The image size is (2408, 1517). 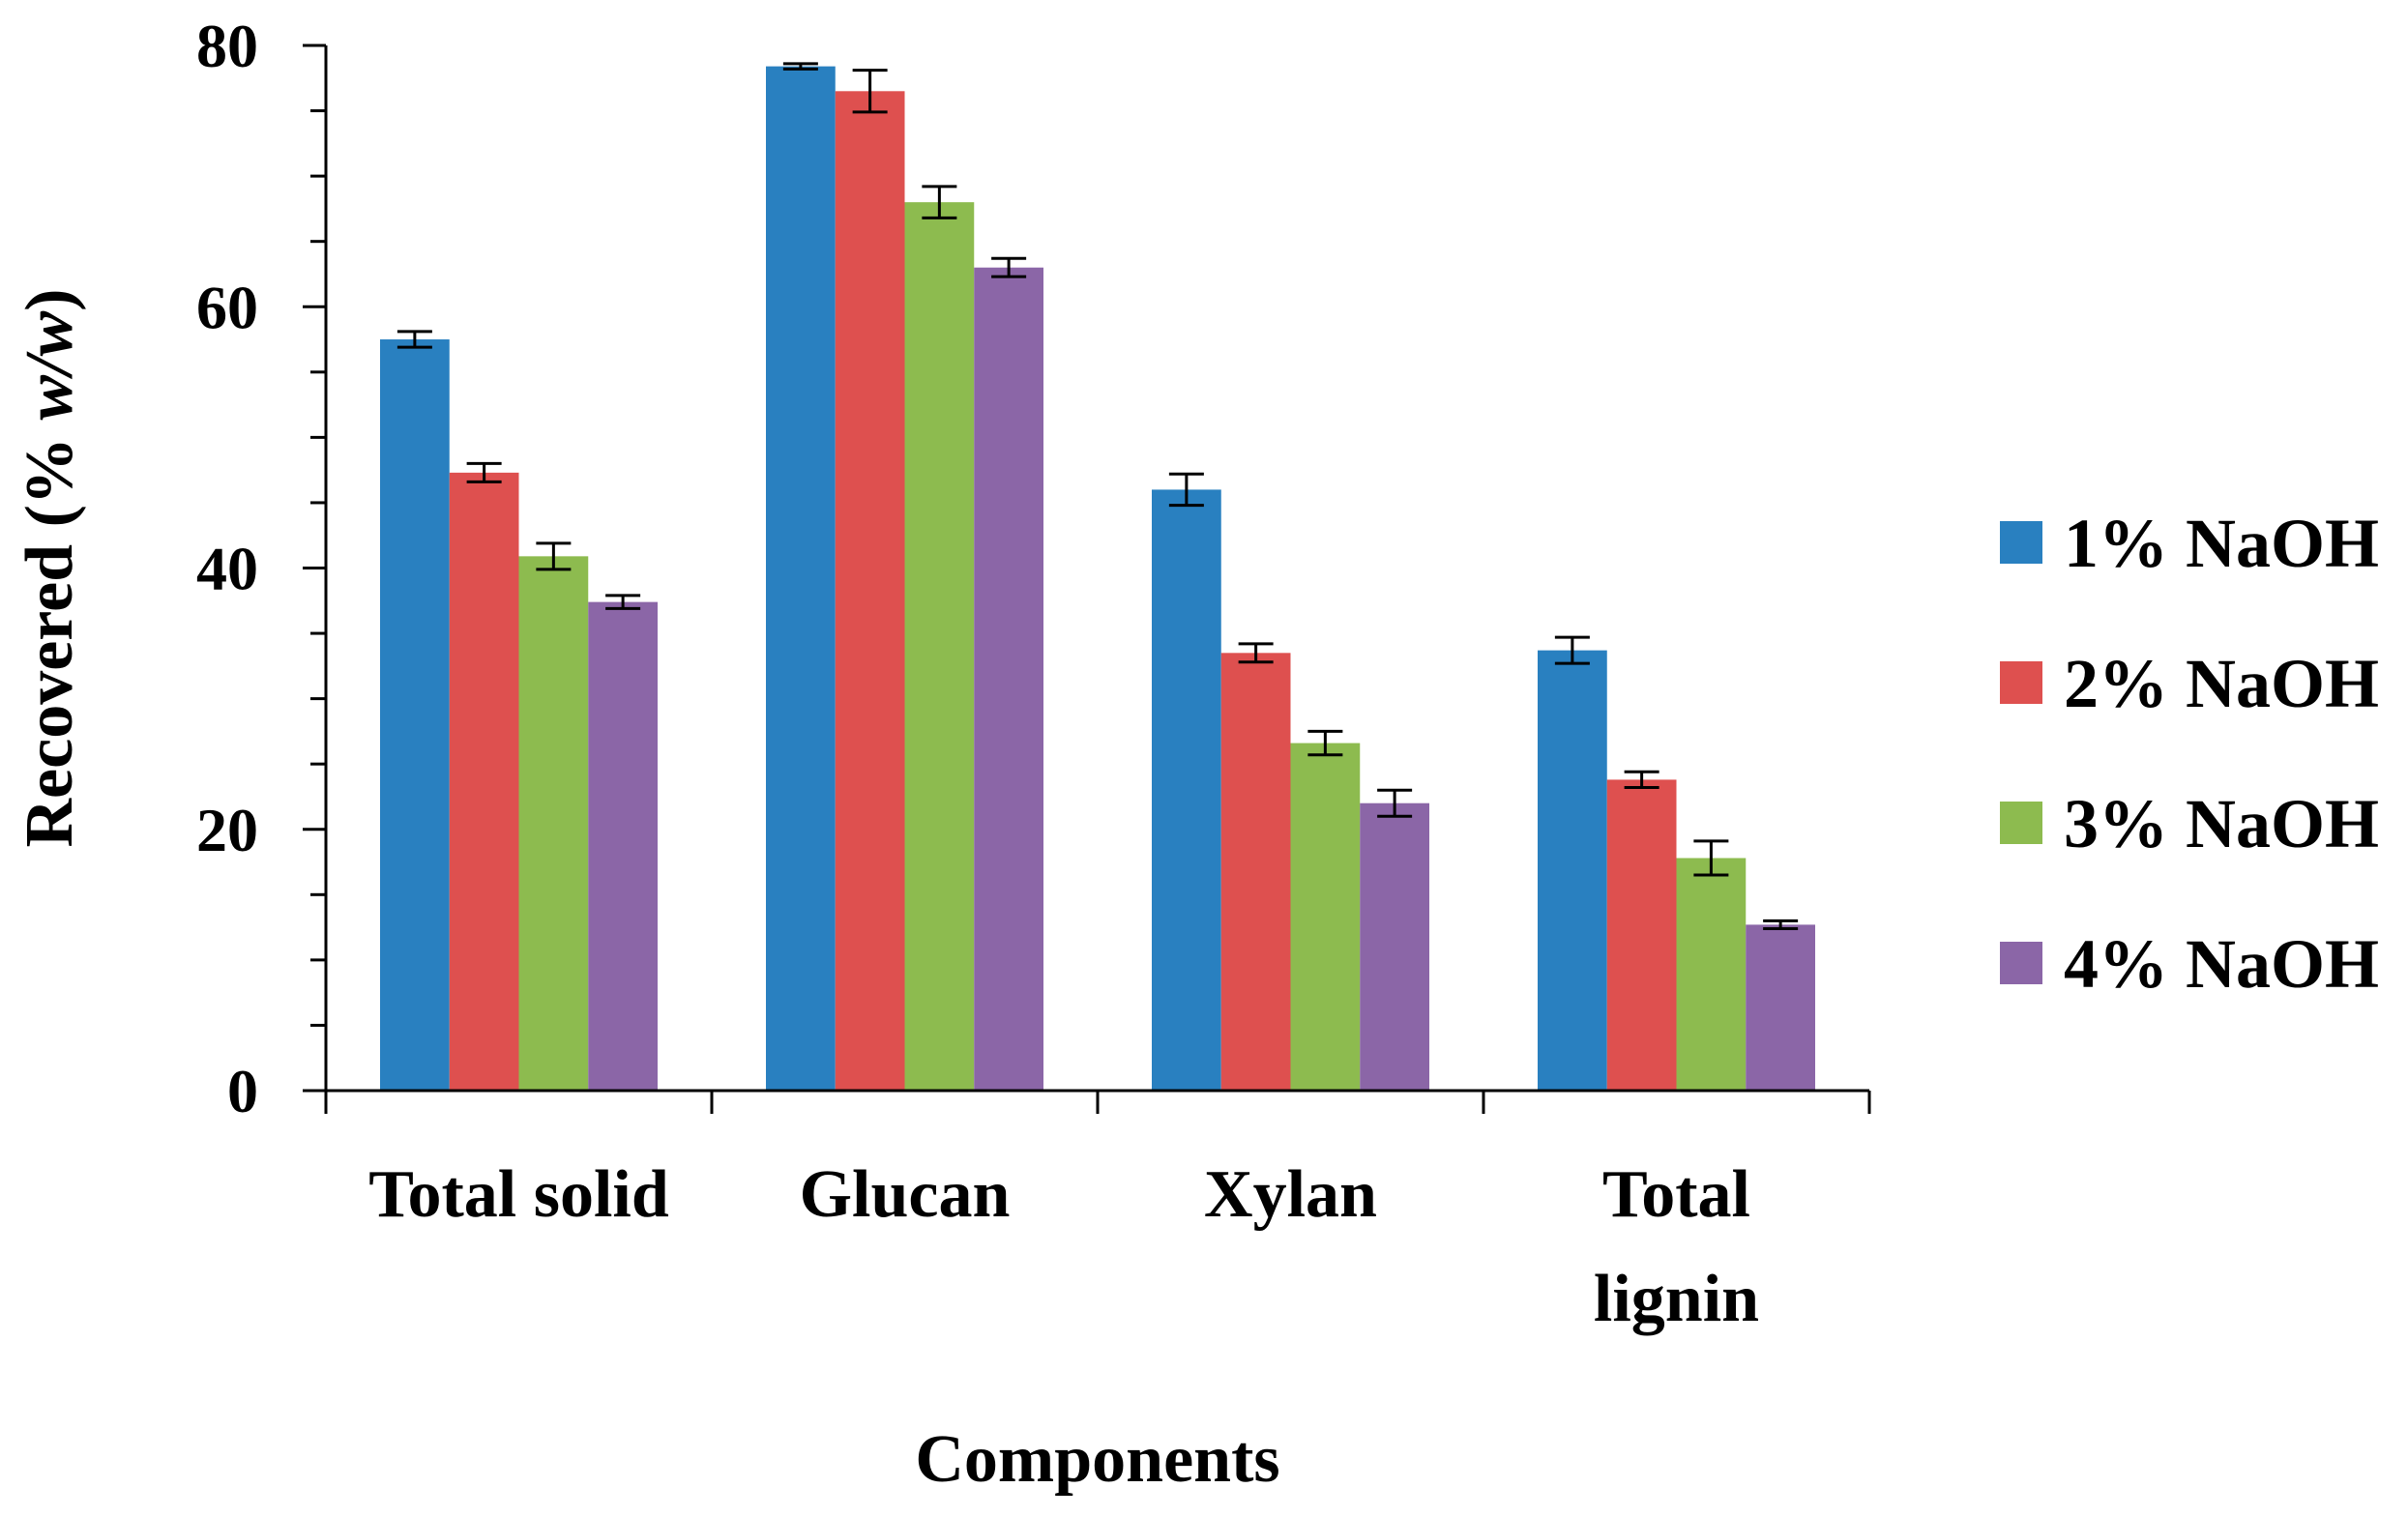 I want to click on y-tick-label: 80, so click(x=227, y=46).